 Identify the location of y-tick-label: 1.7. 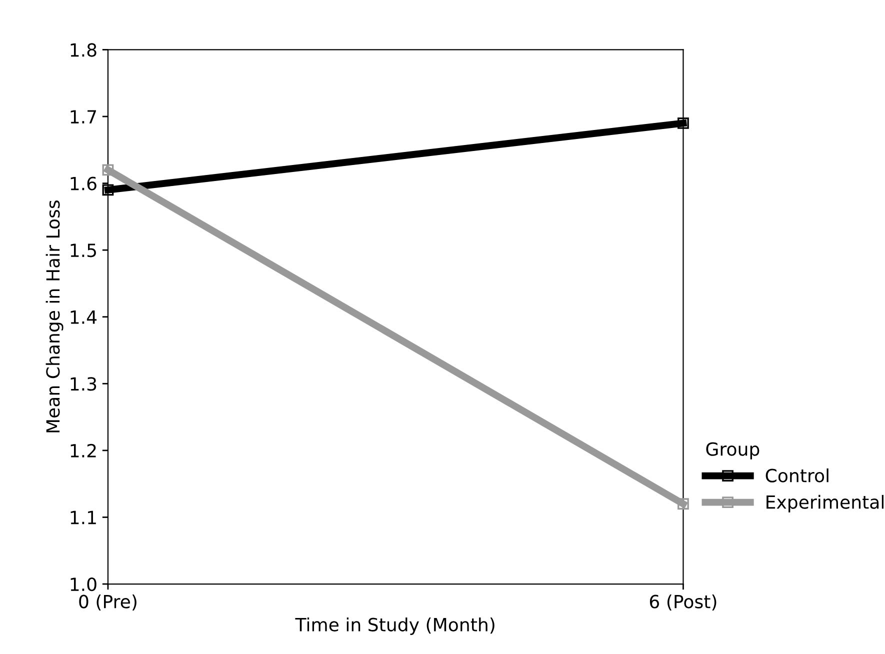
(83, 117).